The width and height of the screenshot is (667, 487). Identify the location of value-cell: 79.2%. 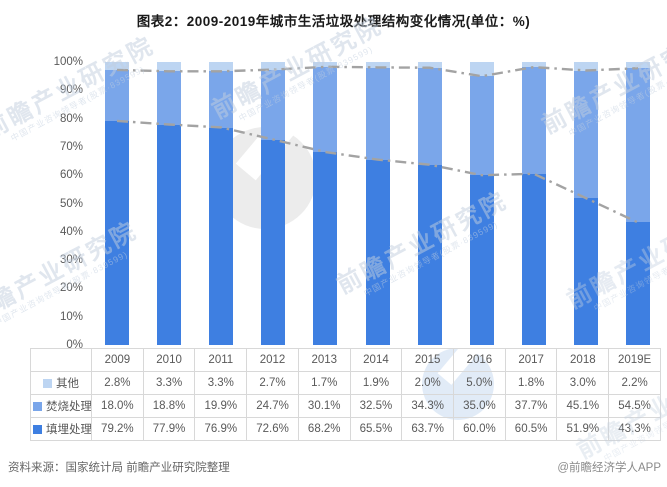
(117, 429).